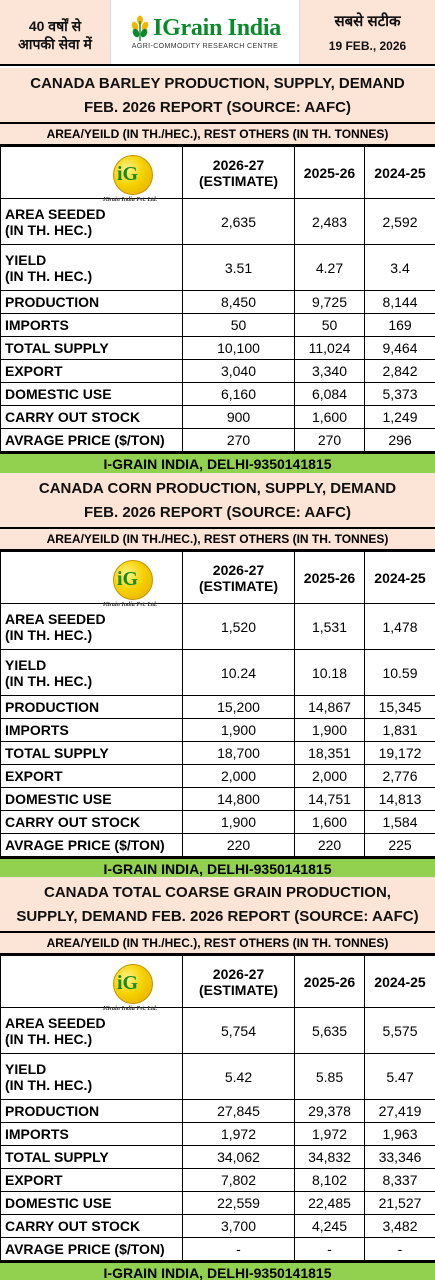 This screenshot has width=435, height=1280. I want to click on section-title-line2: FEB. 2026 REPORT (SOURCE: AAFC), so click(217, 107).